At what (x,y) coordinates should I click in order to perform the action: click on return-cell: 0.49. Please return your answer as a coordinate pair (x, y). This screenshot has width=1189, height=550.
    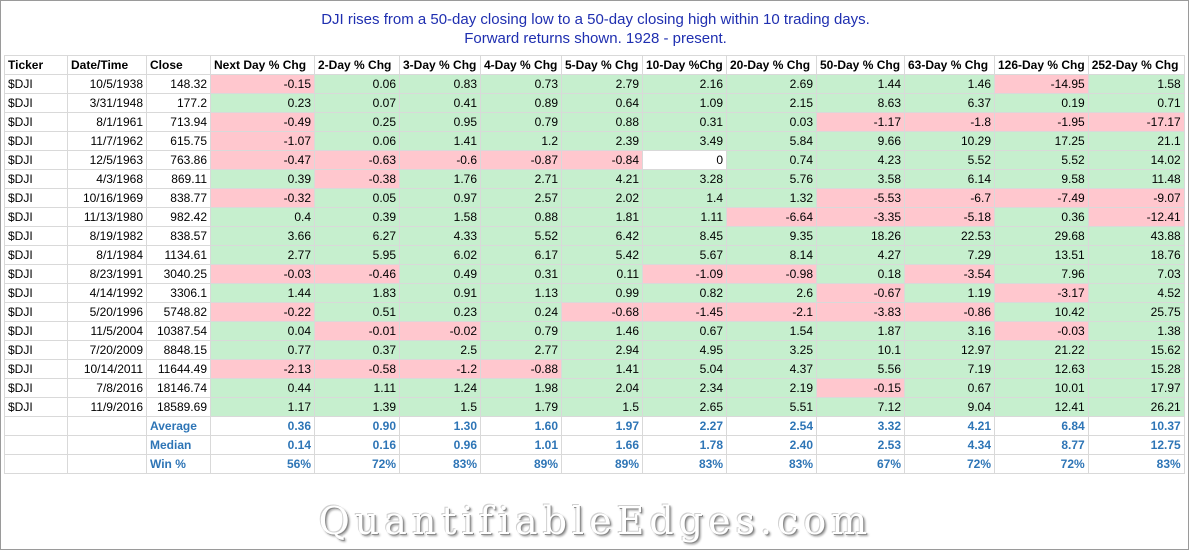
    Looking at the image, I should click on (440, 274).